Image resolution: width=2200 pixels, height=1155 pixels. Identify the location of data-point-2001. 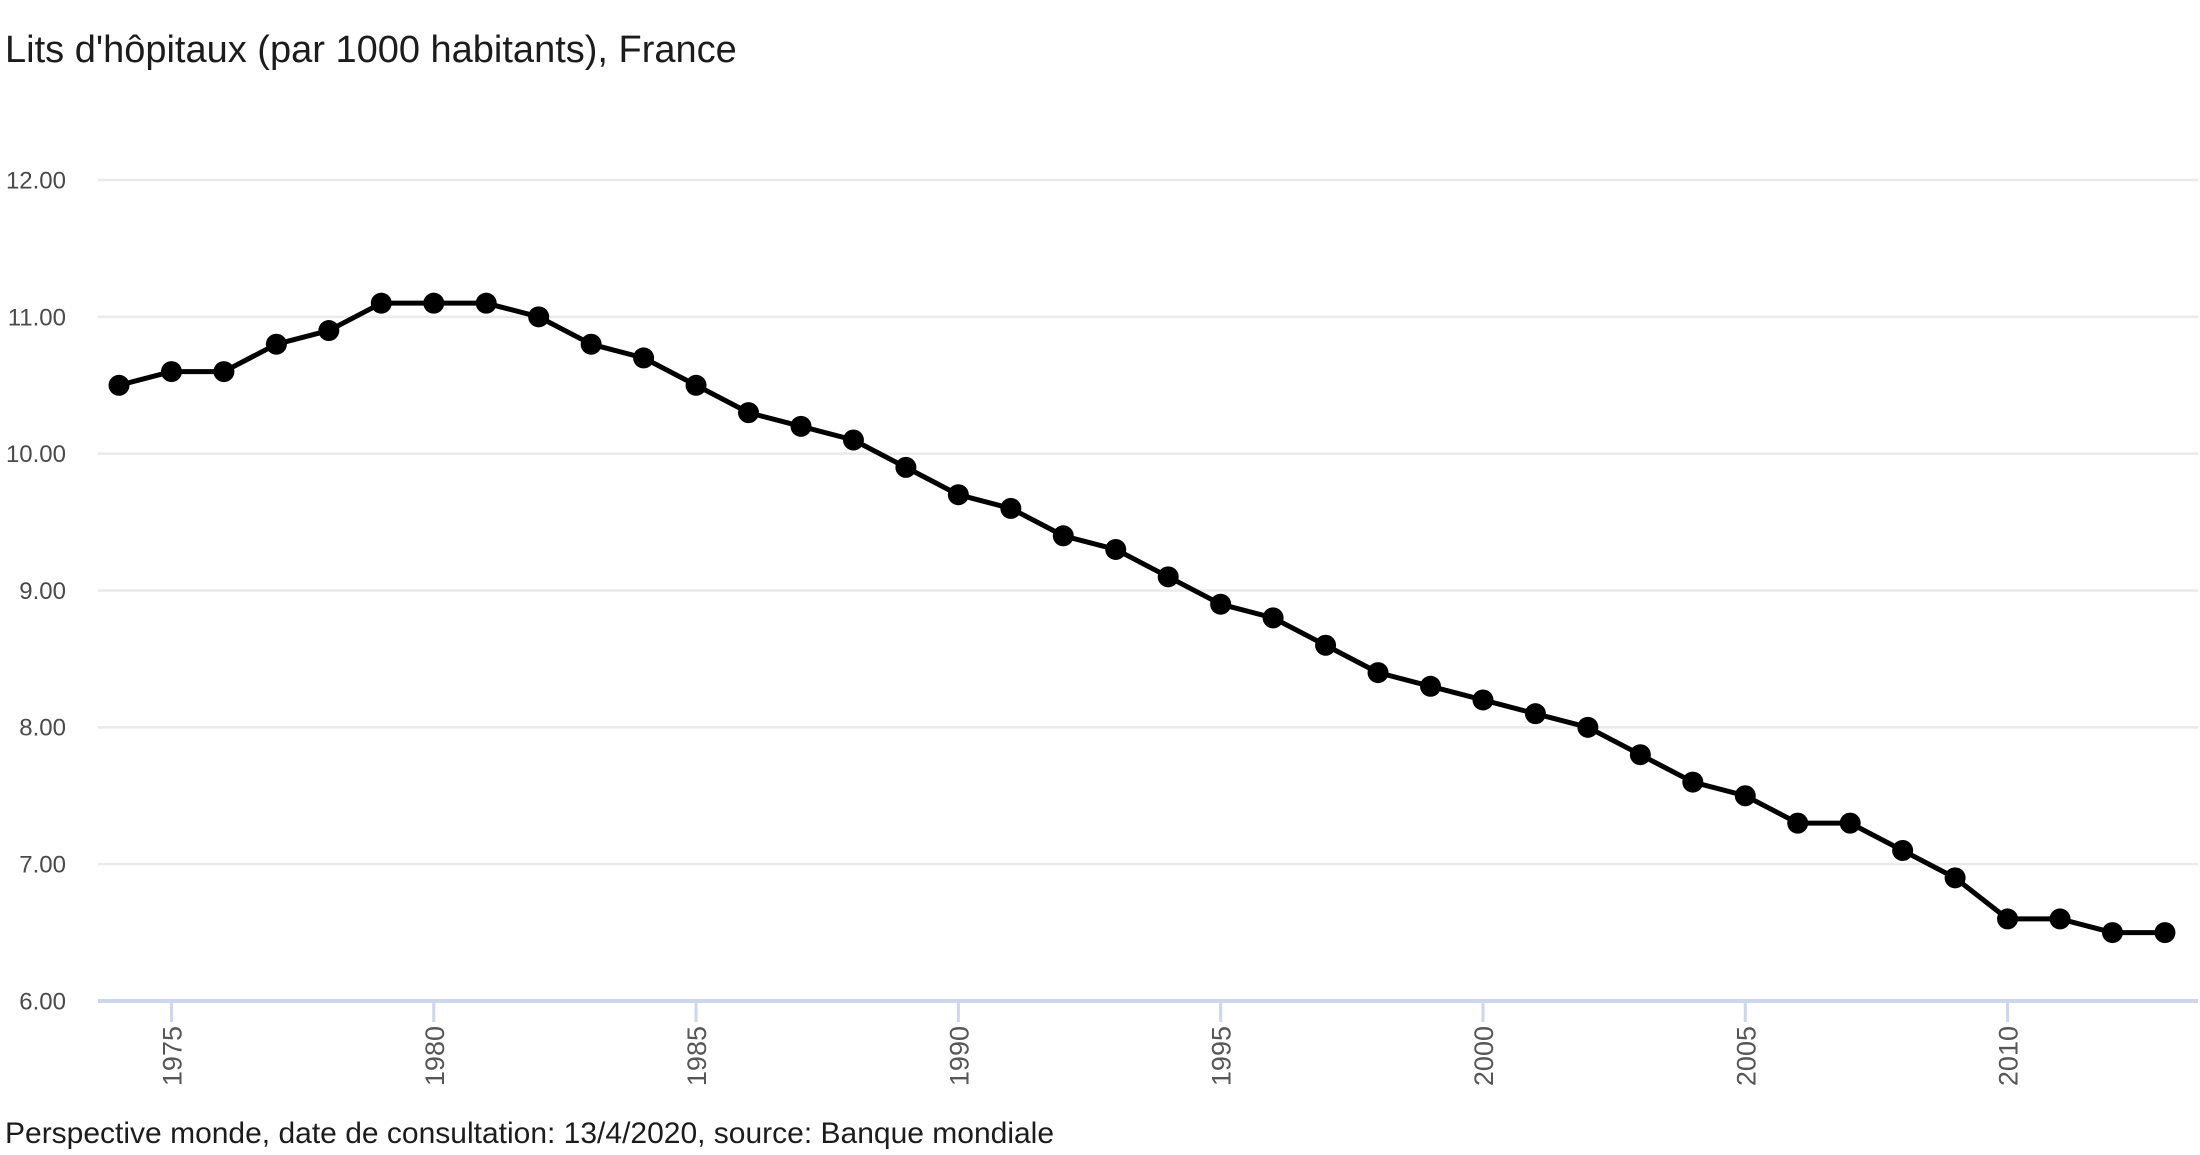
(1535, 714).